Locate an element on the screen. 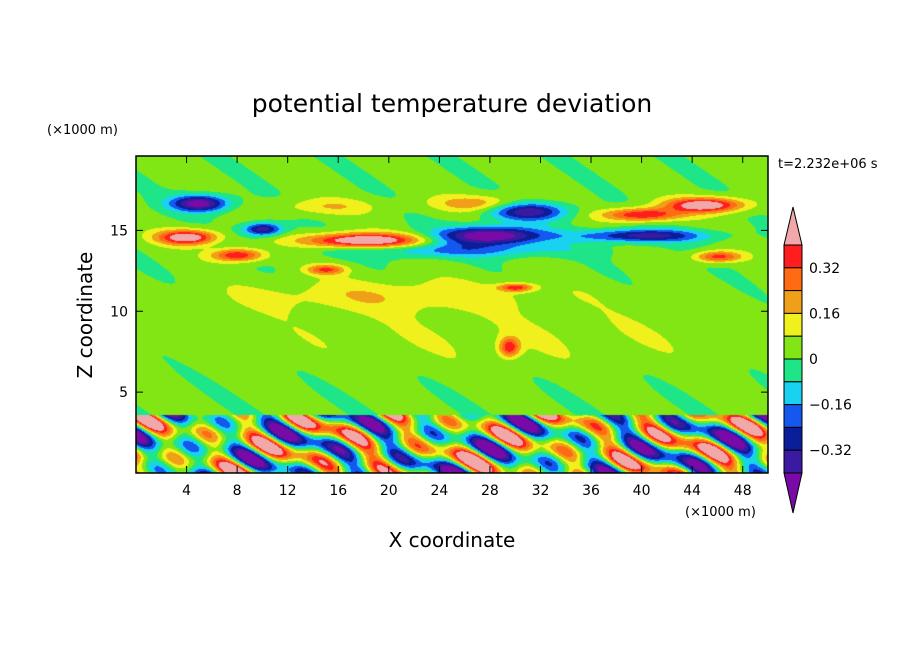 Image resolution: width=904 pixels, height=654 pixels. colorbar: −0.32 −0.16 0 0.16 0.32 is located at coordinates (817, 360).